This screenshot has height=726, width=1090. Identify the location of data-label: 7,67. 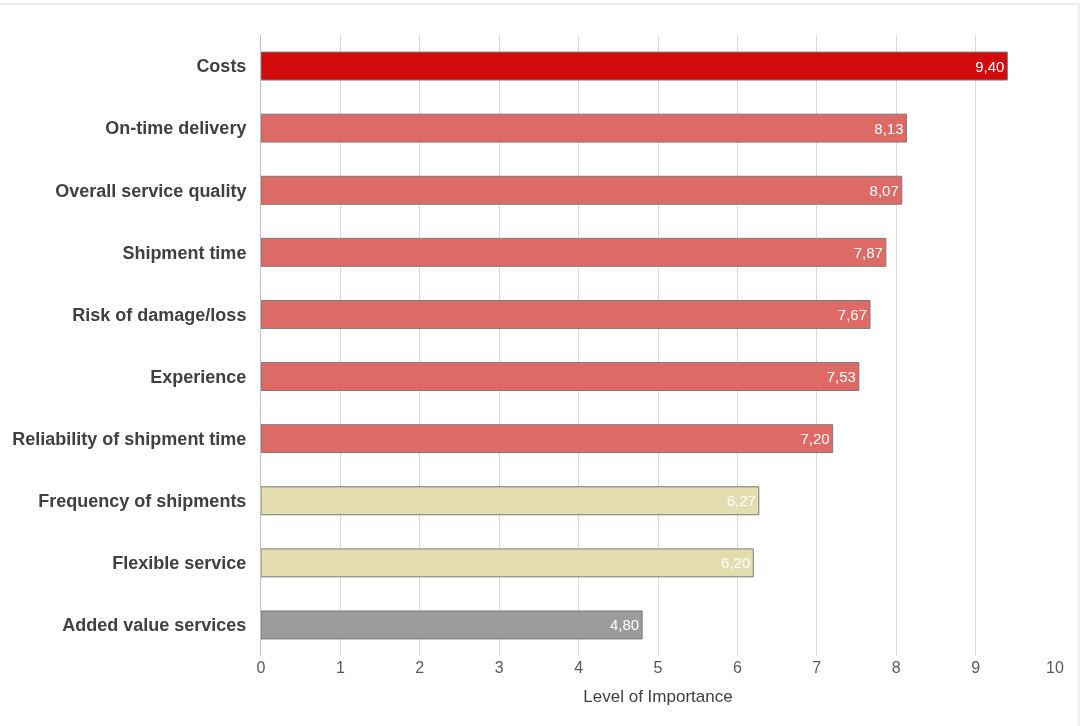
(852, 314).